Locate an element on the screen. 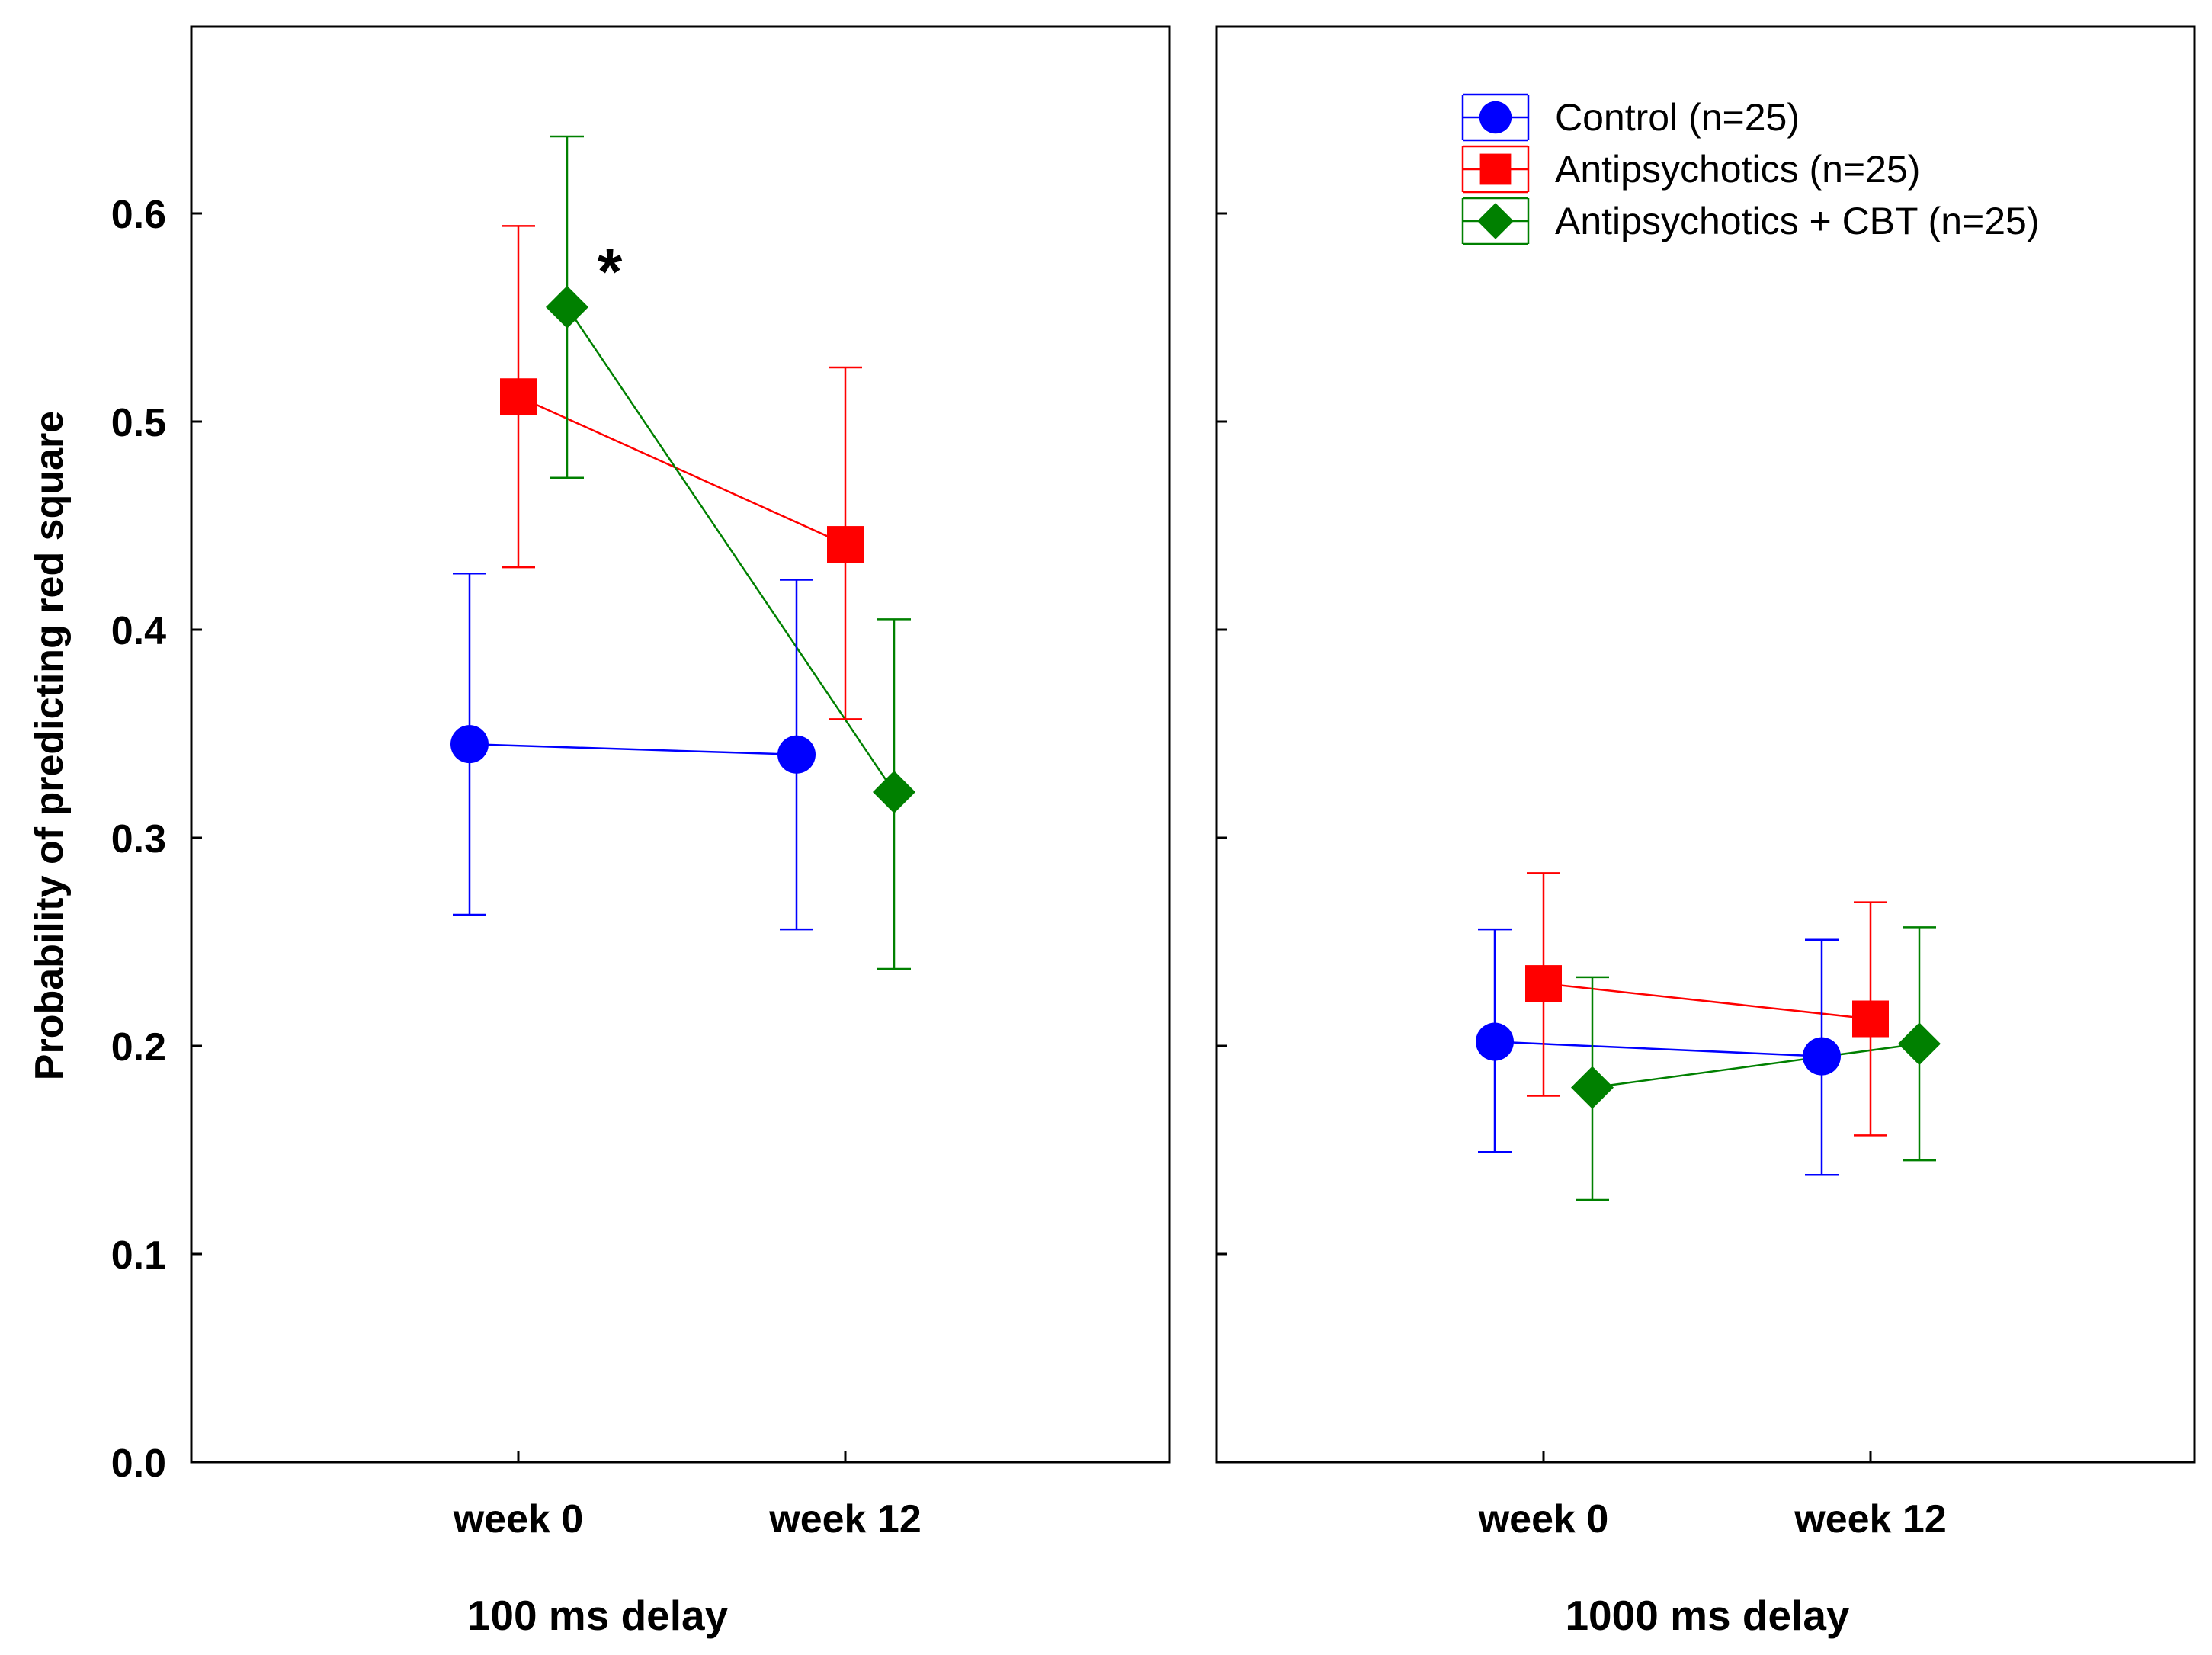 This screenshot has width=2212, height=1655. x-tick-label-week-12-left: week 12 is located at coordinates (845, 1519).